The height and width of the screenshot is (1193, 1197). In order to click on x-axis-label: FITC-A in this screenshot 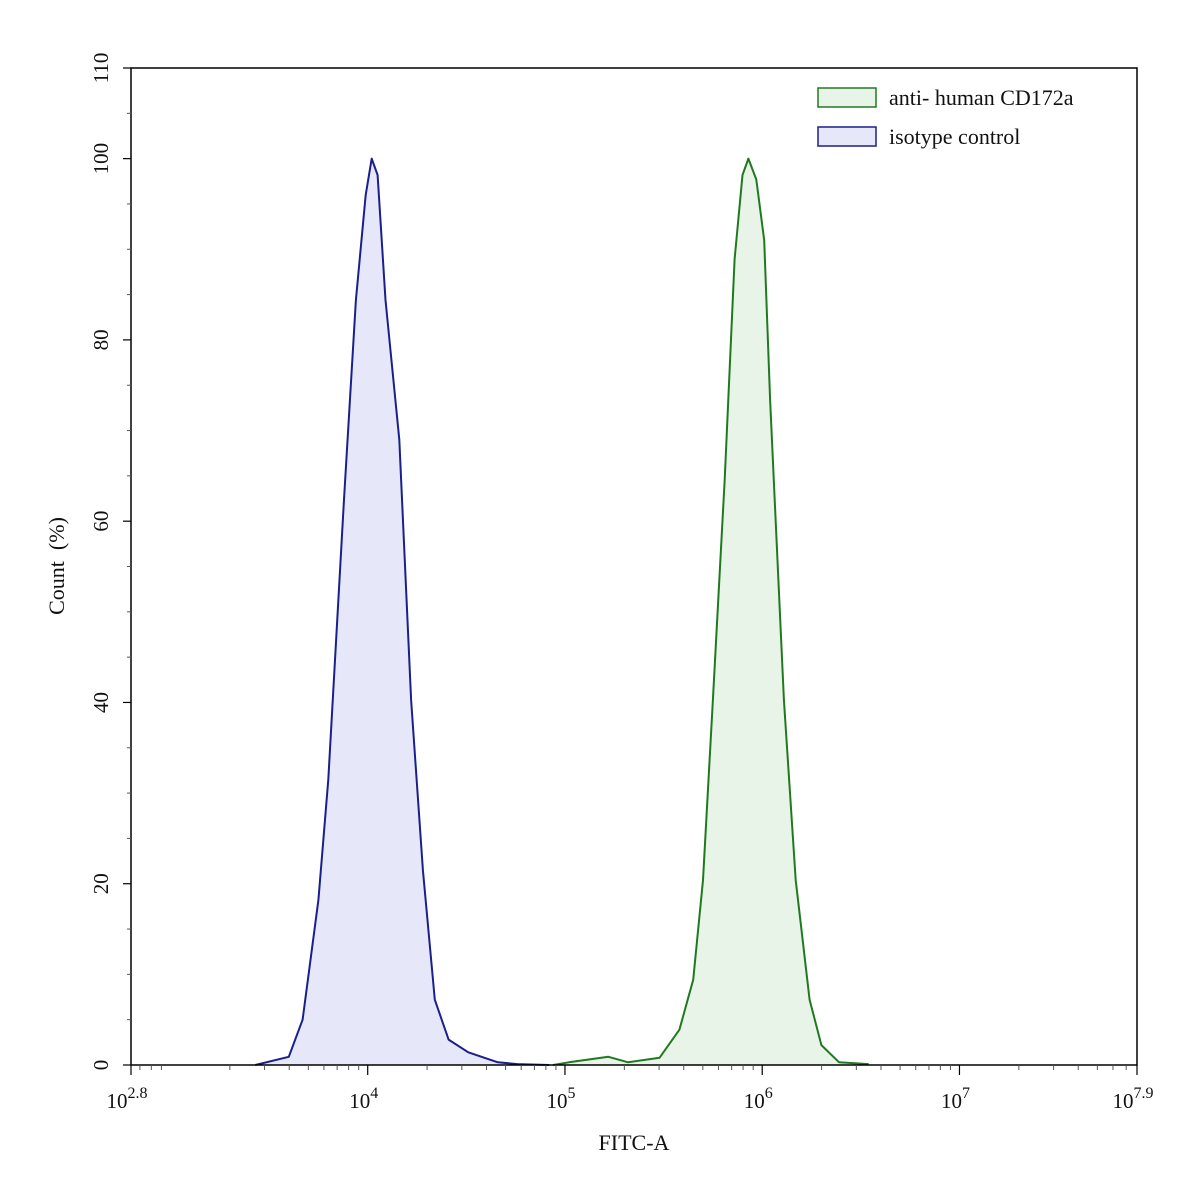, I will do `click(634, 1142)`.